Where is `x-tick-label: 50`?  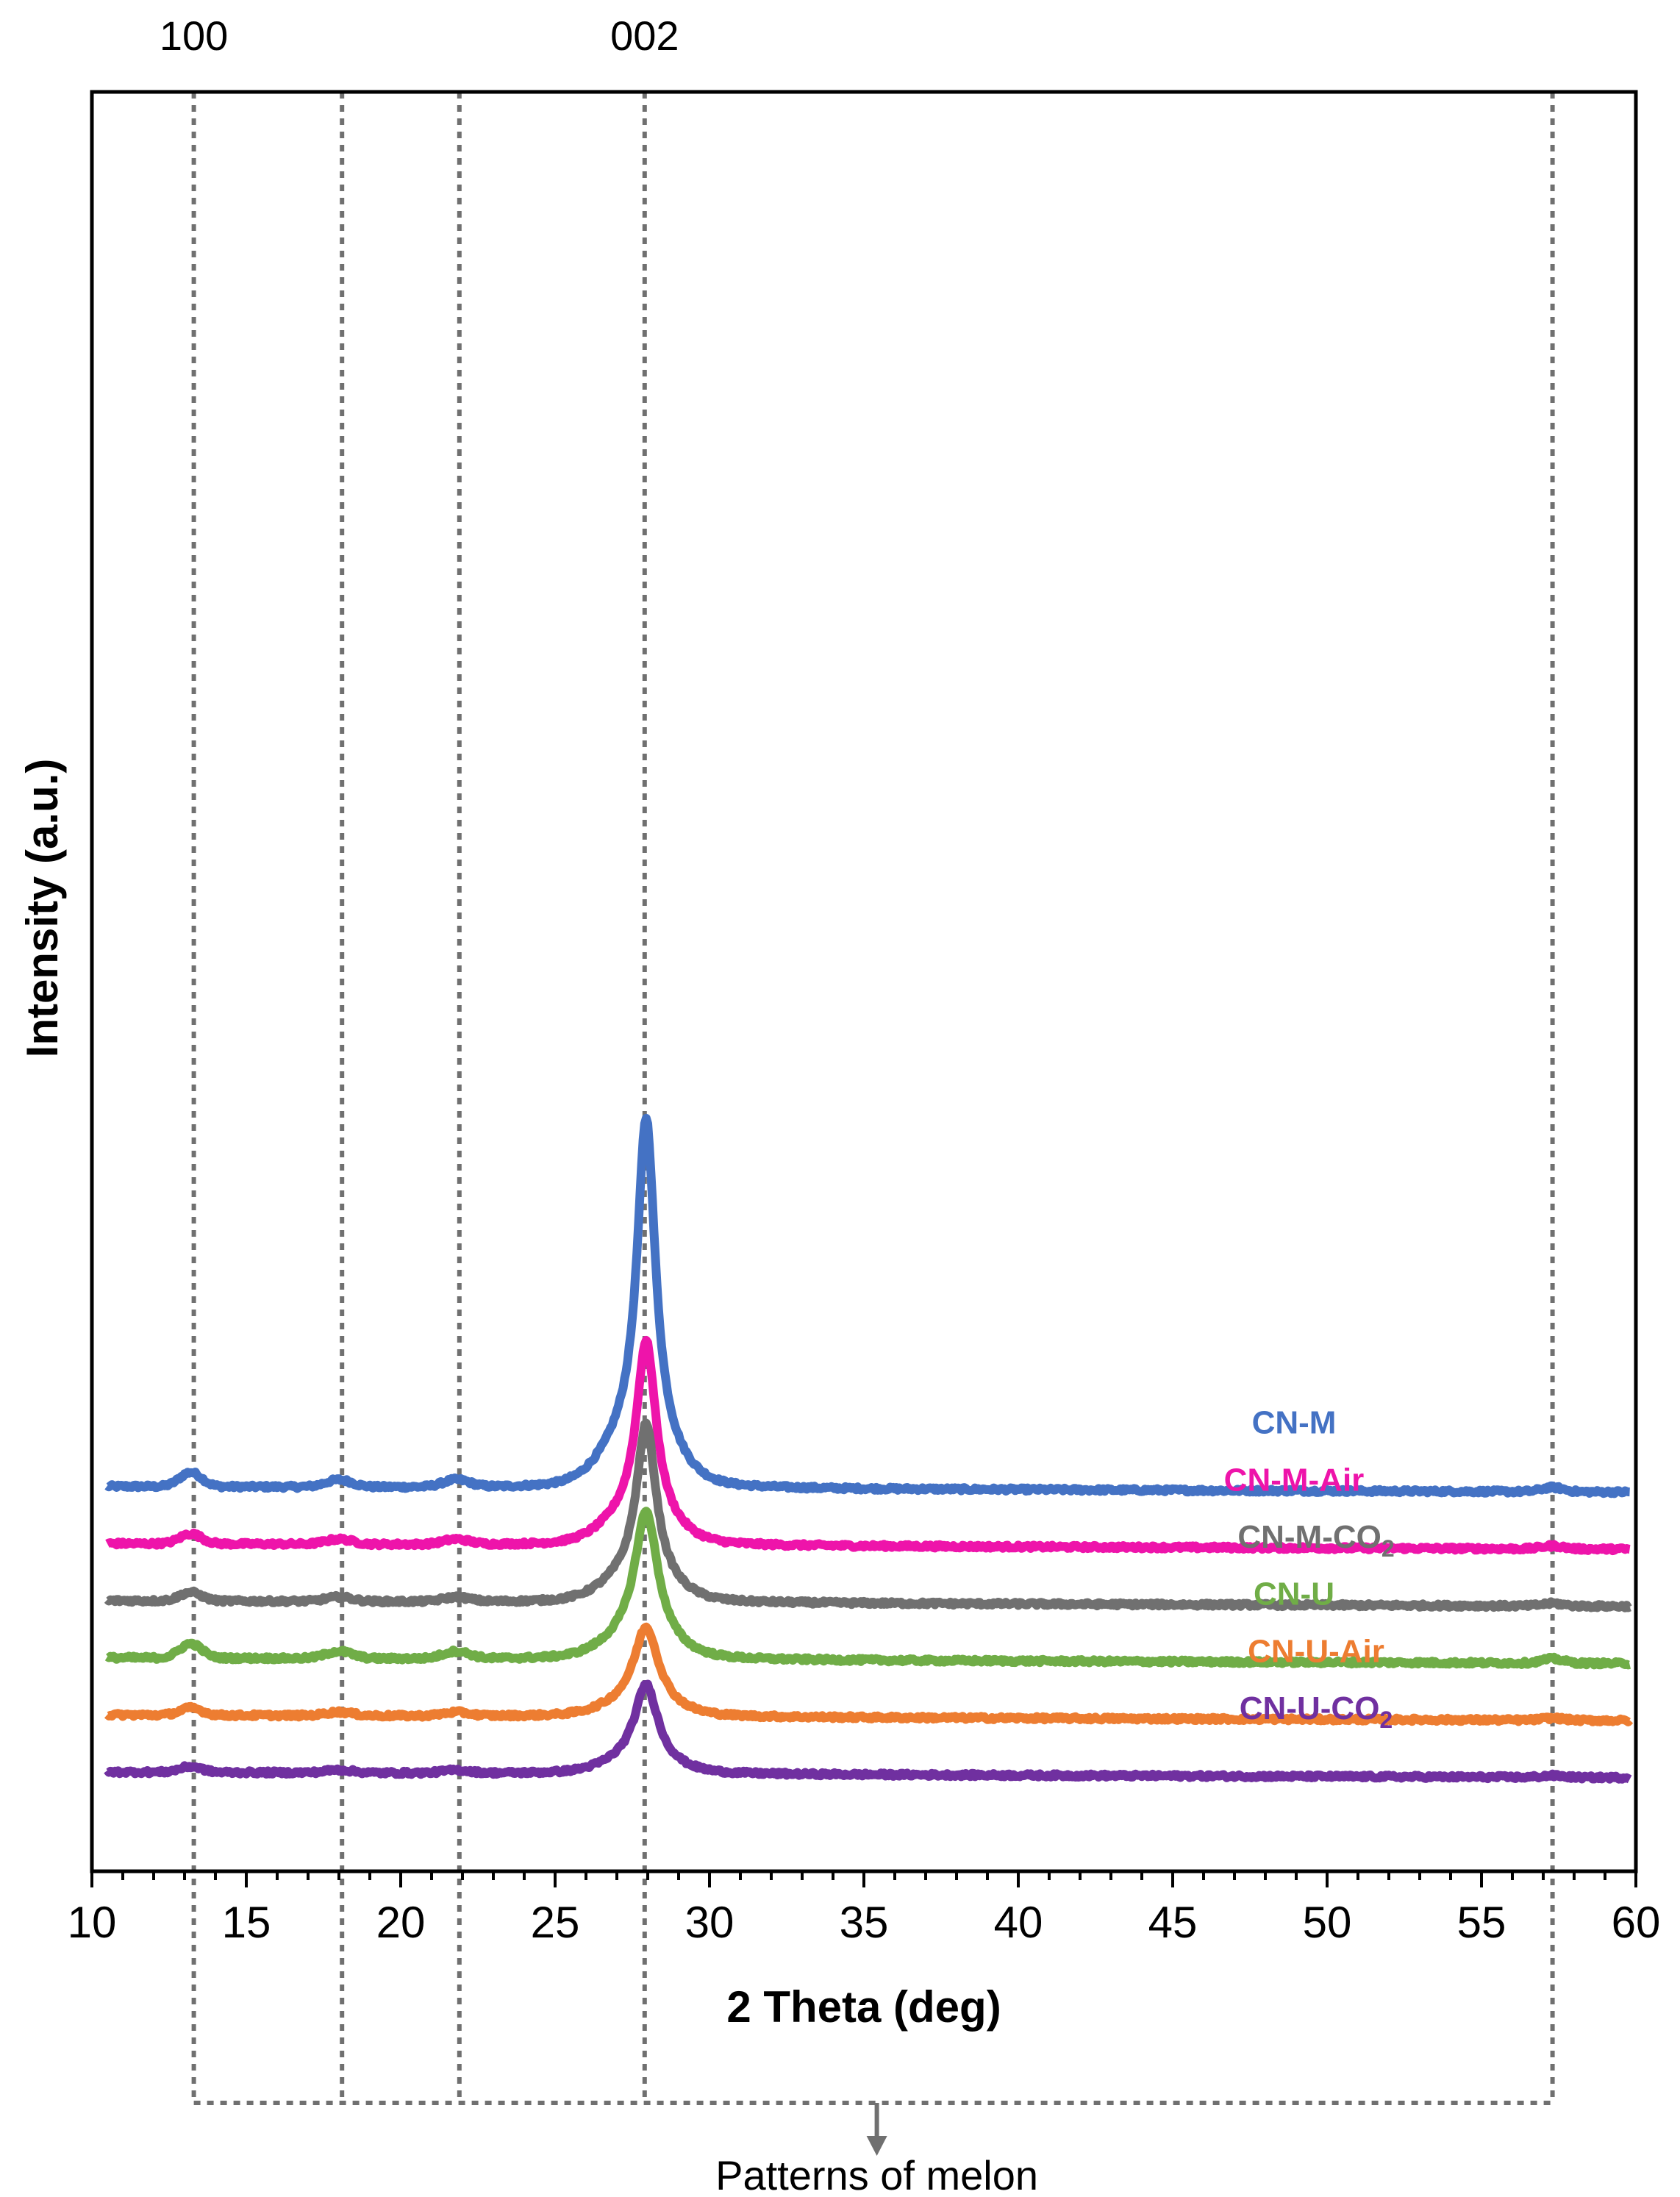 x-tick-label: 50 is located at coordinates (1327, 1922).